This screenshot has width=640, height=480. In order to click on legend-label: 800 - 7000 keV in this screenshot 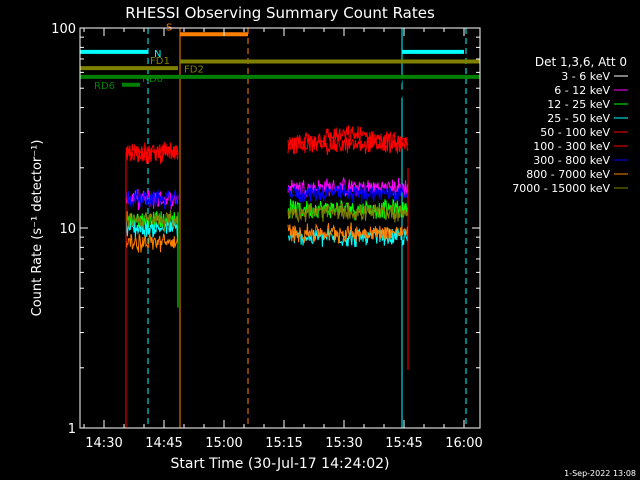, I will do `click(568, 174)`.